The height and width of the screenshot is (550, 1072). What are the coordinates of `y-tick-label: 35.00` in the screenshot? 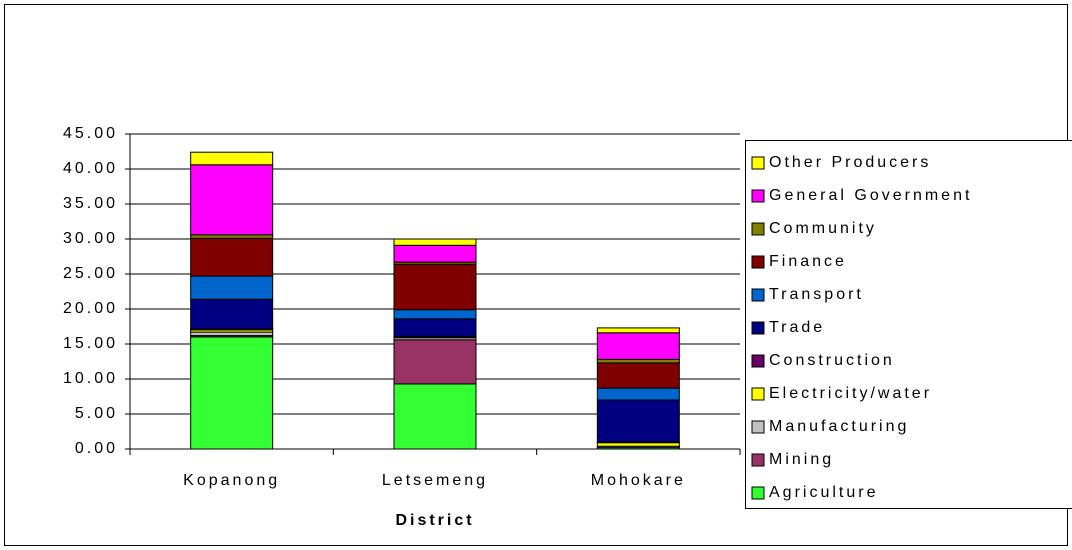 It's located at (90, 203).